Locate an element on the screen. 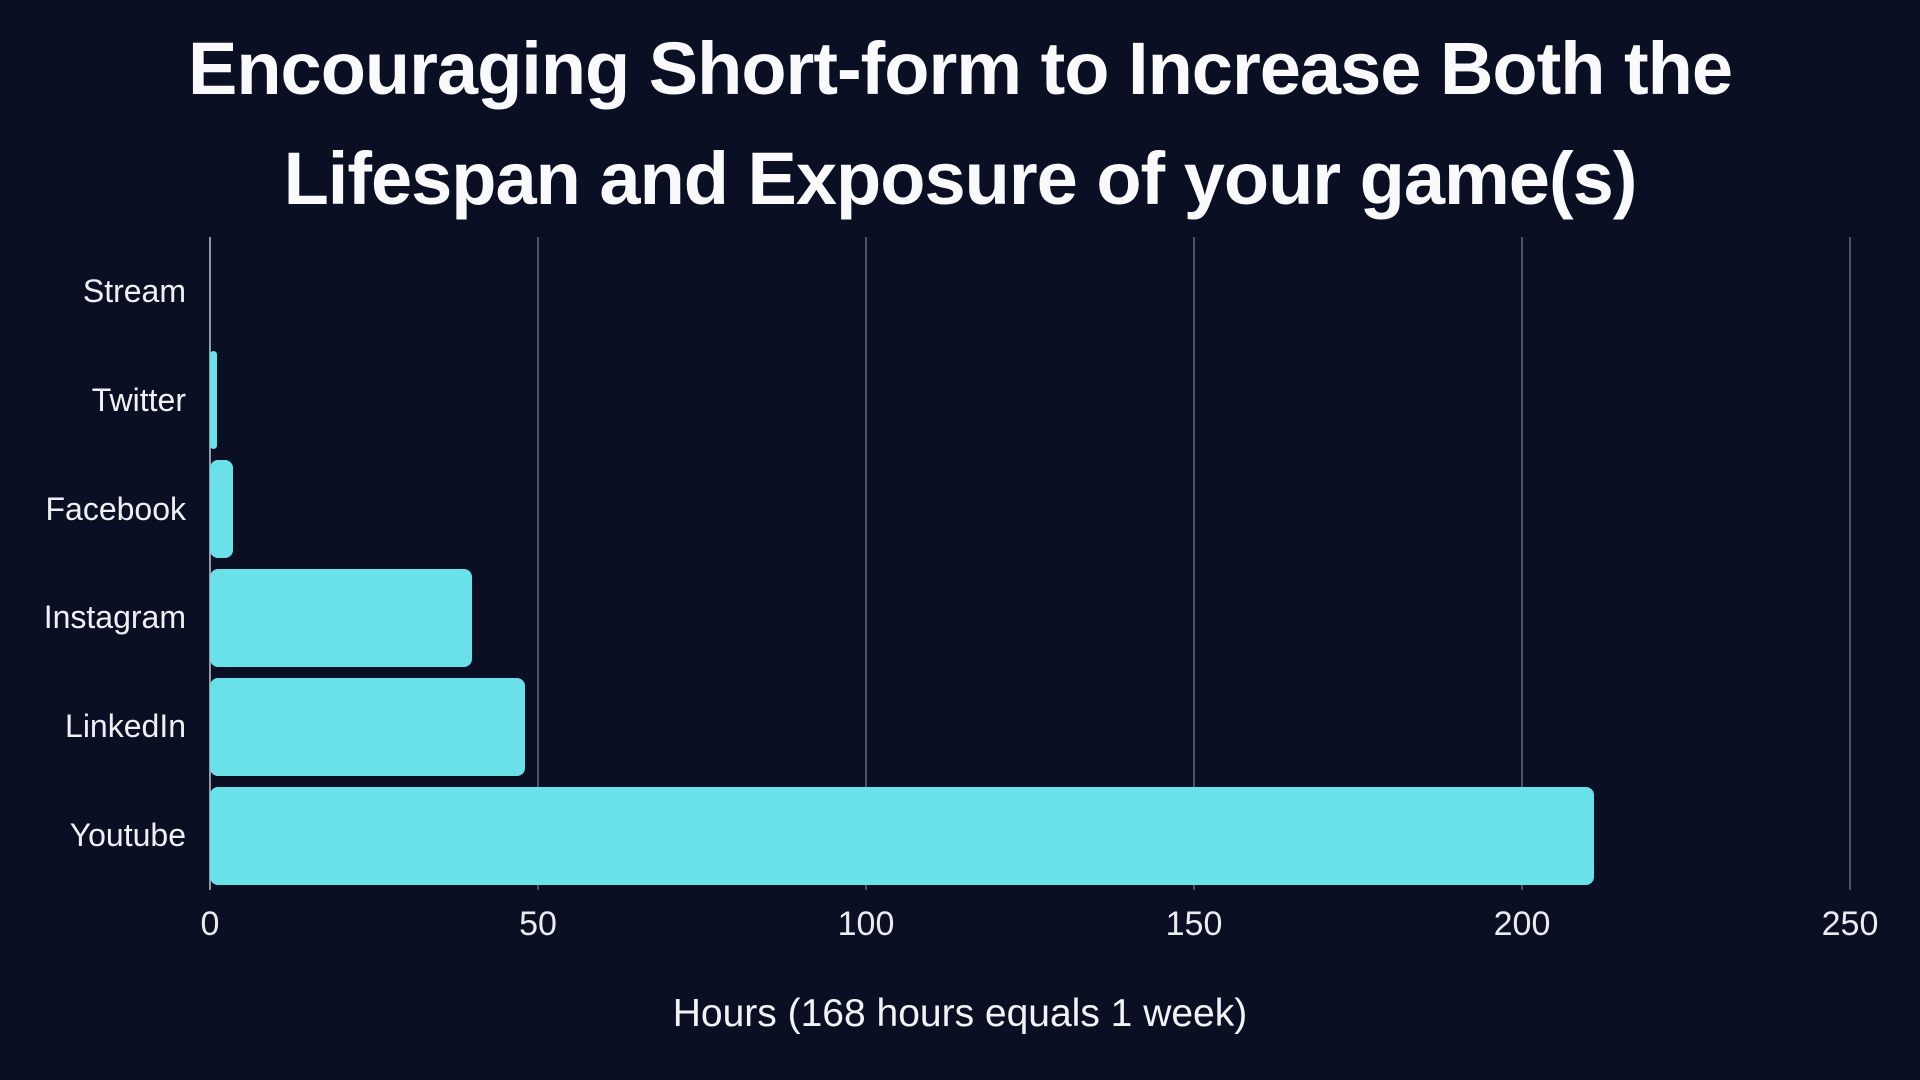  category-label-twitter: Twitter is located at coordinates (138, 399).